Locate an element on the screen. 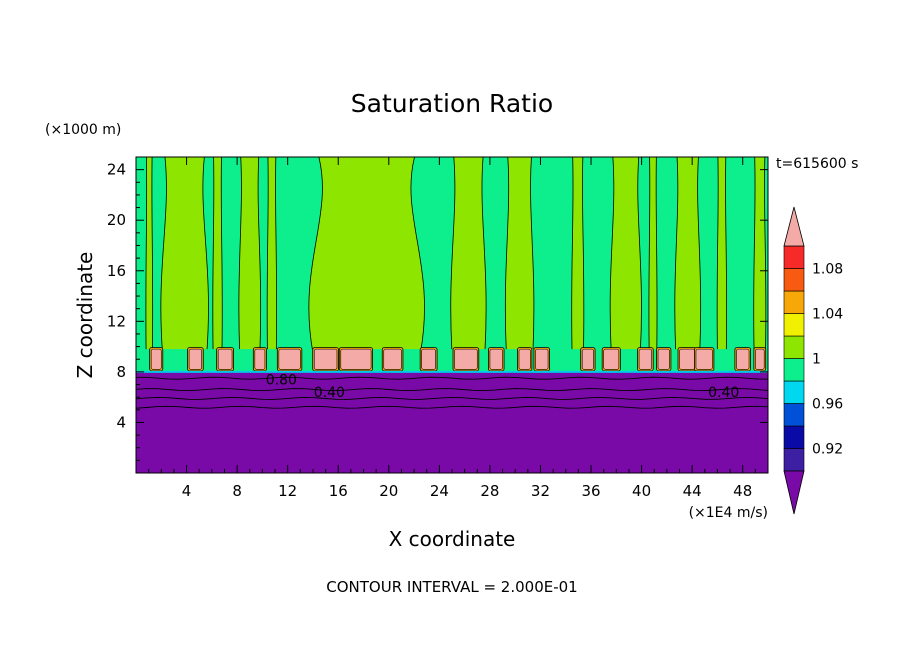 Image resolution: width=904 pixels, height=654 pixels. x-axis-title: X coordinate is located at coordinates (452, 539).